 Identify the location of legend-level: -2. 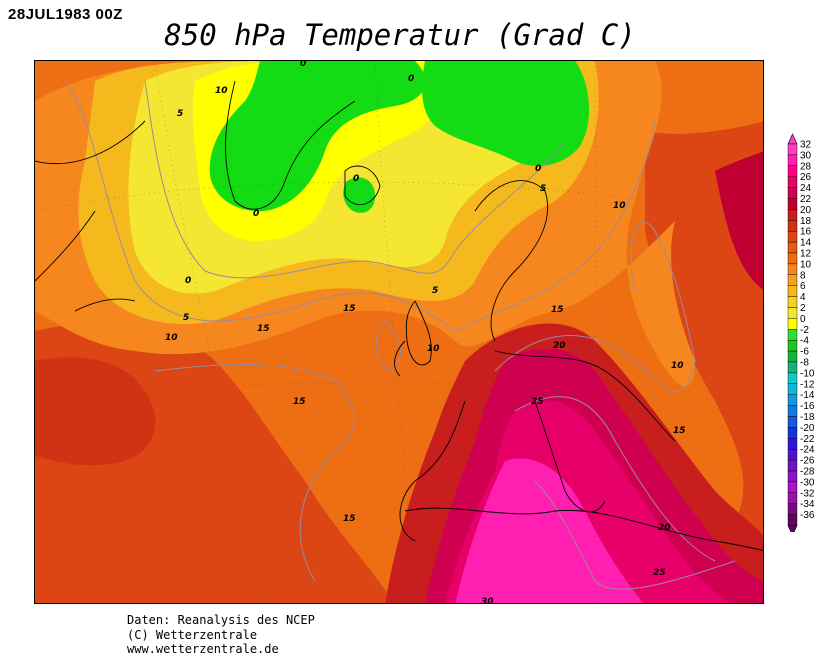
(804, 330).